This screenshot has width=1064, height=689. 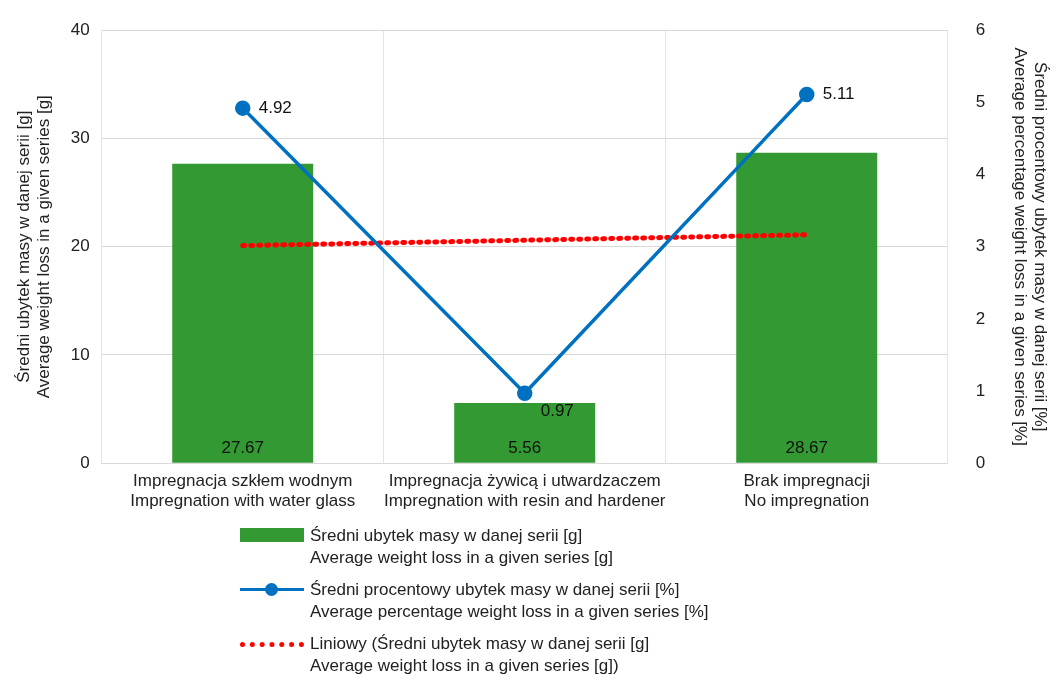 I want to click on y2-tick-label: 3, so click(x=980, y=246).